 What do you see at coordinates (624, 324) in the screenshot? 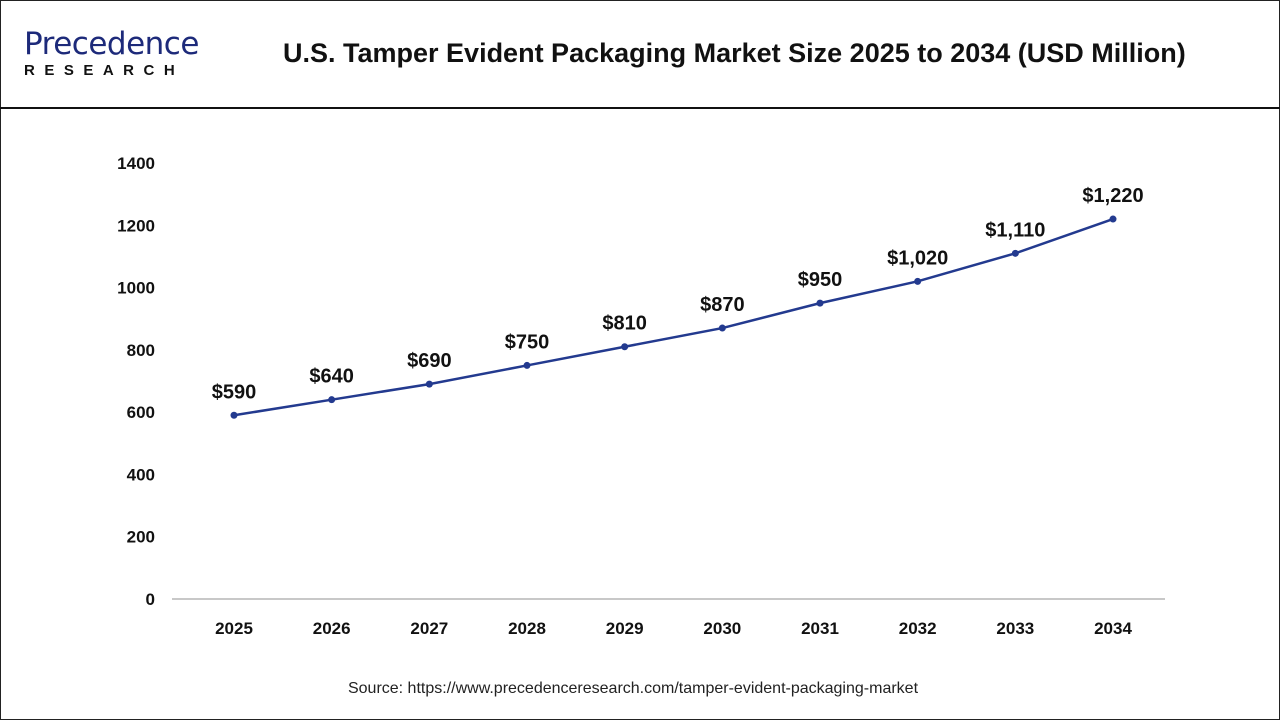
I see `data-label: $810` at bounding box center [624, 324].